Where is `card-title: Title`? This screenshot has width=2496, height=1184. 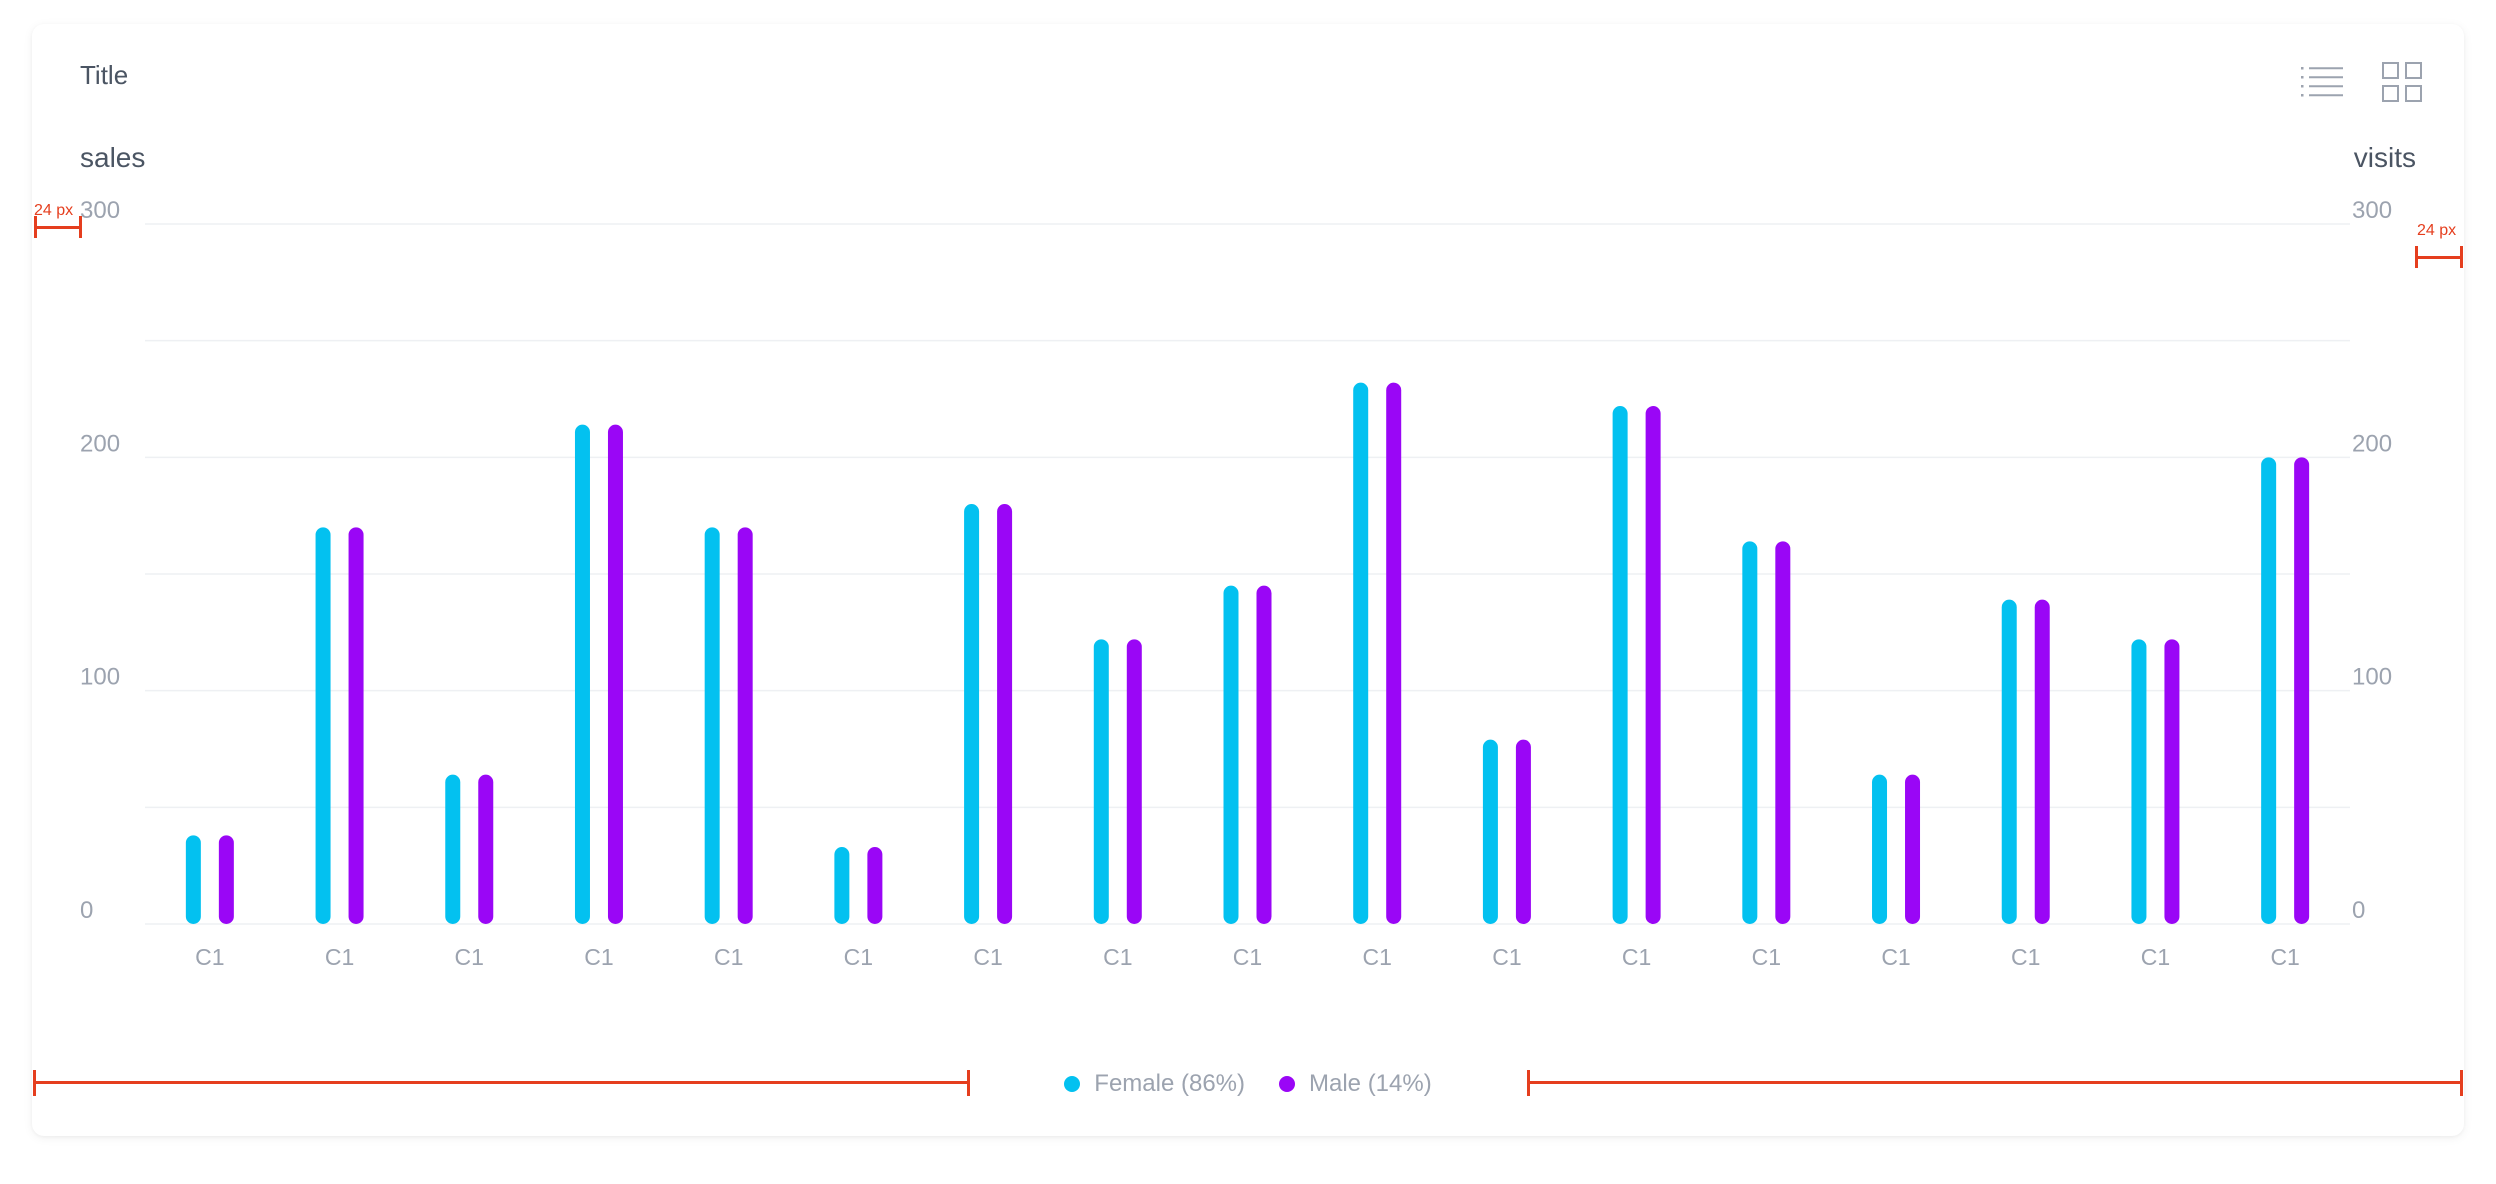 card-title: Title is located at coordinates (104, 75).